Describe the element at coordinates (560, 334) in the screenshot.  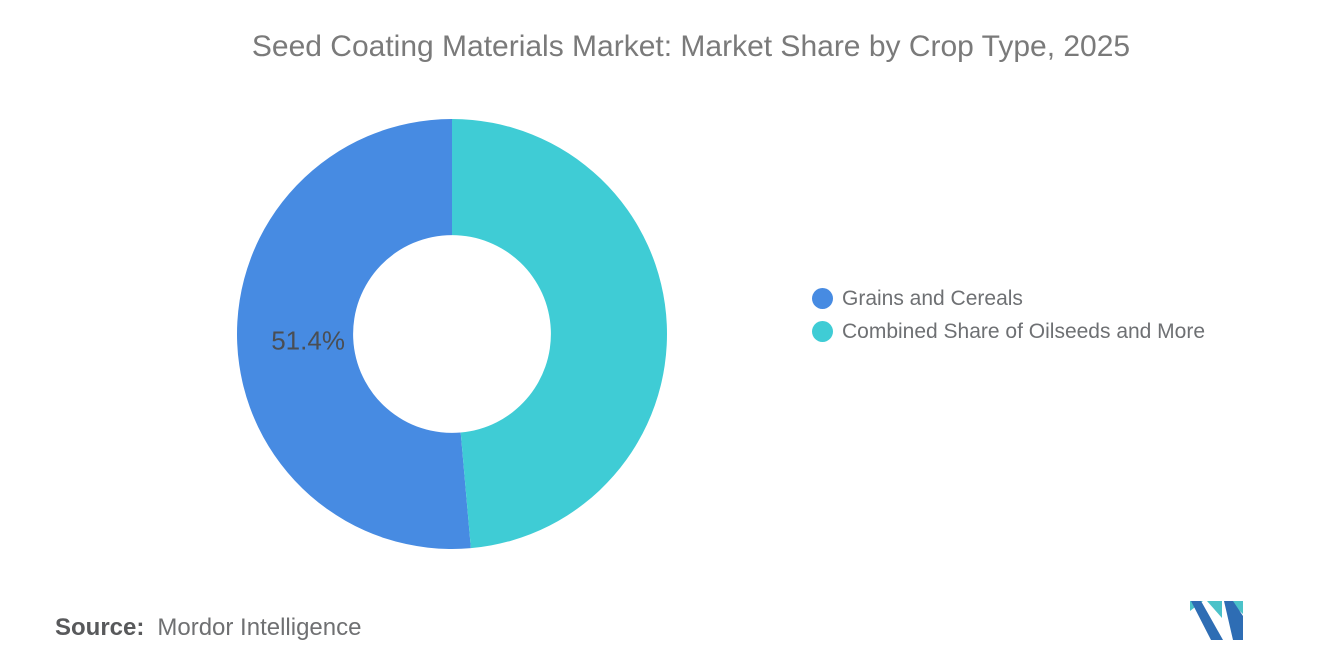
I see `donut-slice-combined-share-of-oilseeds-and-more` at that location.